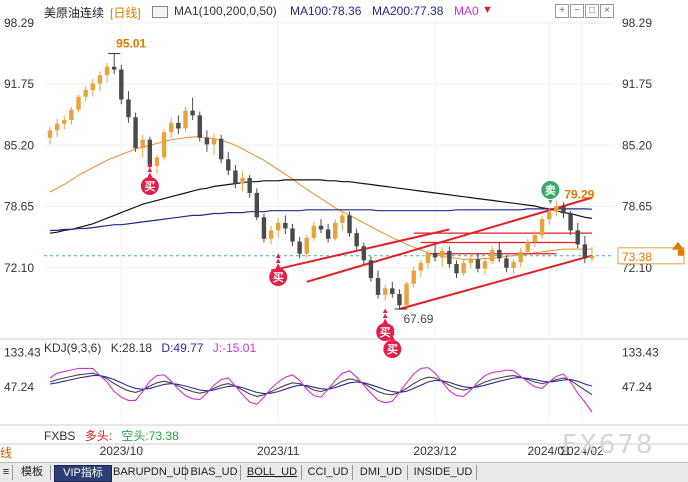 Image resolution: width=688 pixels, height=482 pixels. Describe the element at coordinates (577, 11) in the screenshot. I see `zoom-out-icon: −` at that location.